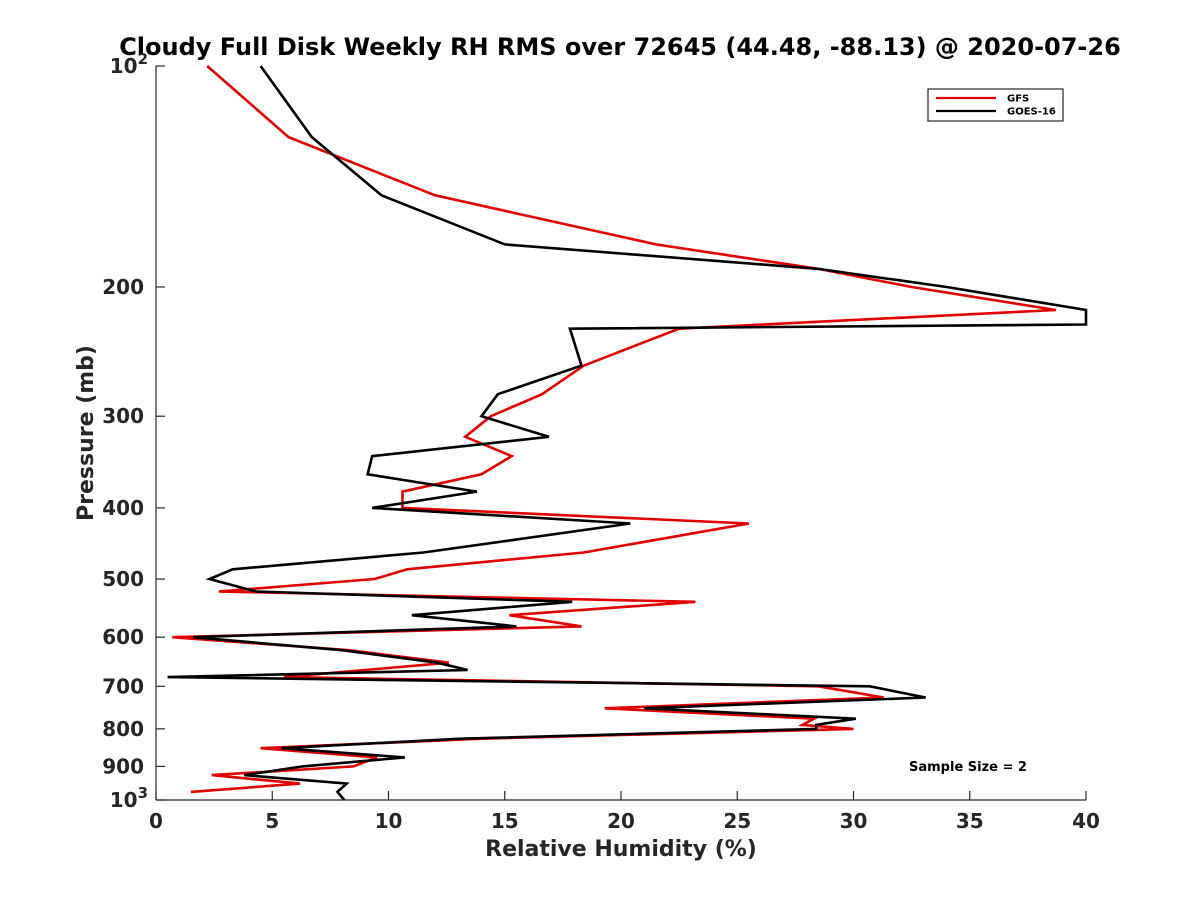 The width and height of the screenshot is (1200, 900). I want to click on x-tick-label: 20, so click(621, 821).